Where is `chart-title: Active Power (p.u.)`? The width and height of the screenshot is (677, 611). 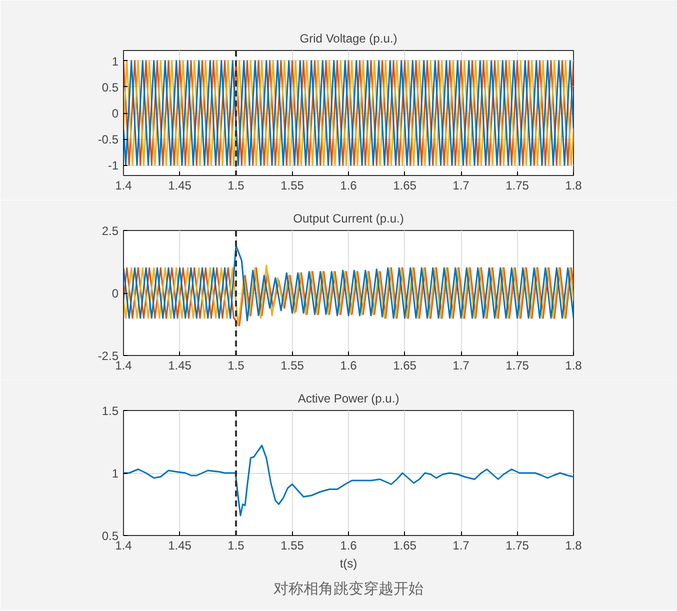
chart-title: Active Power (p.u.) is located at coordinates (349, 399).